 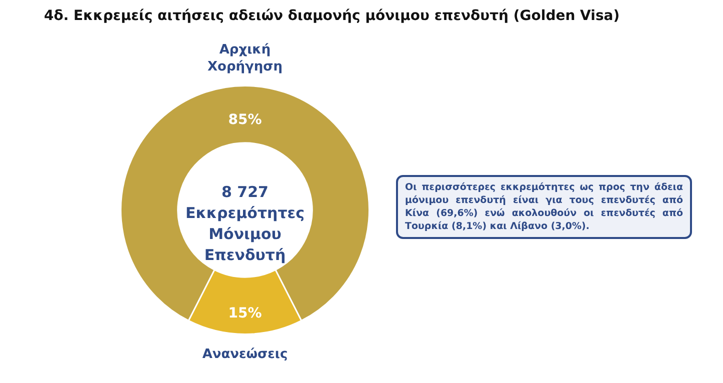 What do you see at coordinates (245, 58) in the screenshot?
I see `slice-label: Αρχική Χορήγηση` at bounding box center [245, 58].